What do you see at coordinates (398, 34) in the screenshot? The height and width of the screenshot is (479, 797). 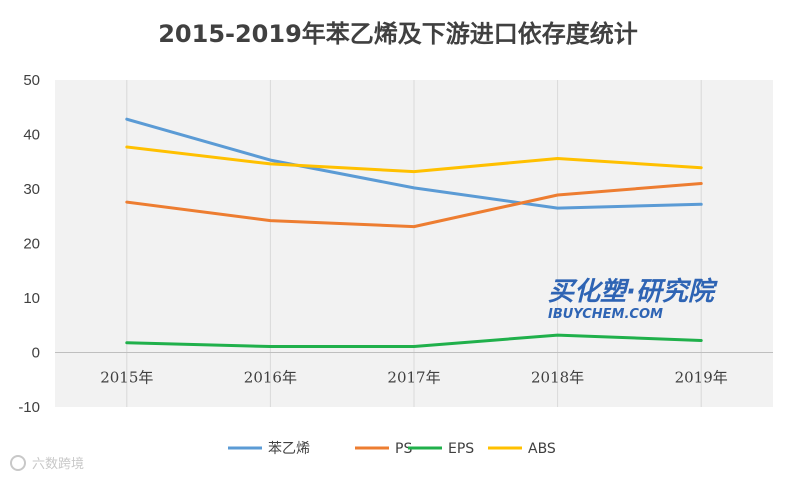 I see `chart-title: 2015-2019年苯乙烯及下游进口依存度统计` at bounding box center [398, 34].